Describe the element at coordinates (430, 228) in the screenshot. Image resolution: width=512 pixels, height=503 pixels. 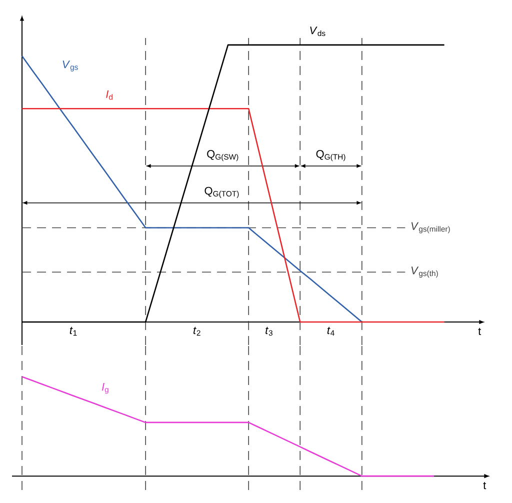
I see `ref-line-label: V$_{gs(miller)}$` at that location.